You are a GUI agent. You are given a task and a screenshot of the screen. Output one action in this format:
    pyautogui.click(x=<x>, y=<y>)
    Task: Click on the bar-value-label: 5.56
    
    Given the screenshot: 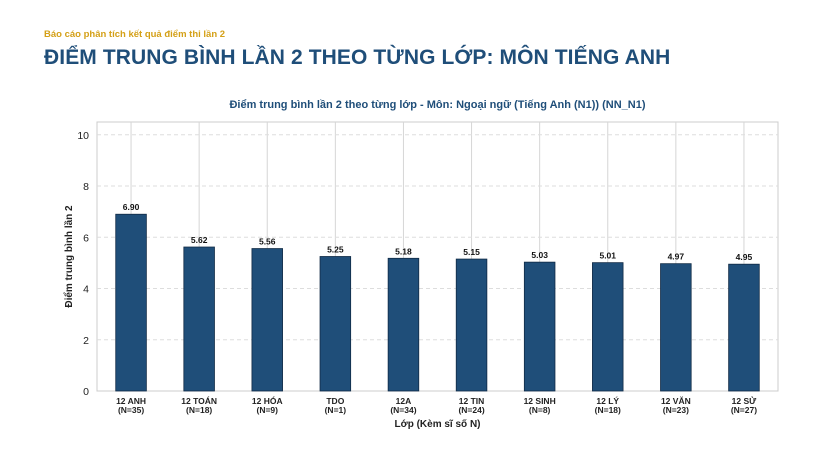 What is the action you would take?
    pyautogui.click(x=267, y=242)
    